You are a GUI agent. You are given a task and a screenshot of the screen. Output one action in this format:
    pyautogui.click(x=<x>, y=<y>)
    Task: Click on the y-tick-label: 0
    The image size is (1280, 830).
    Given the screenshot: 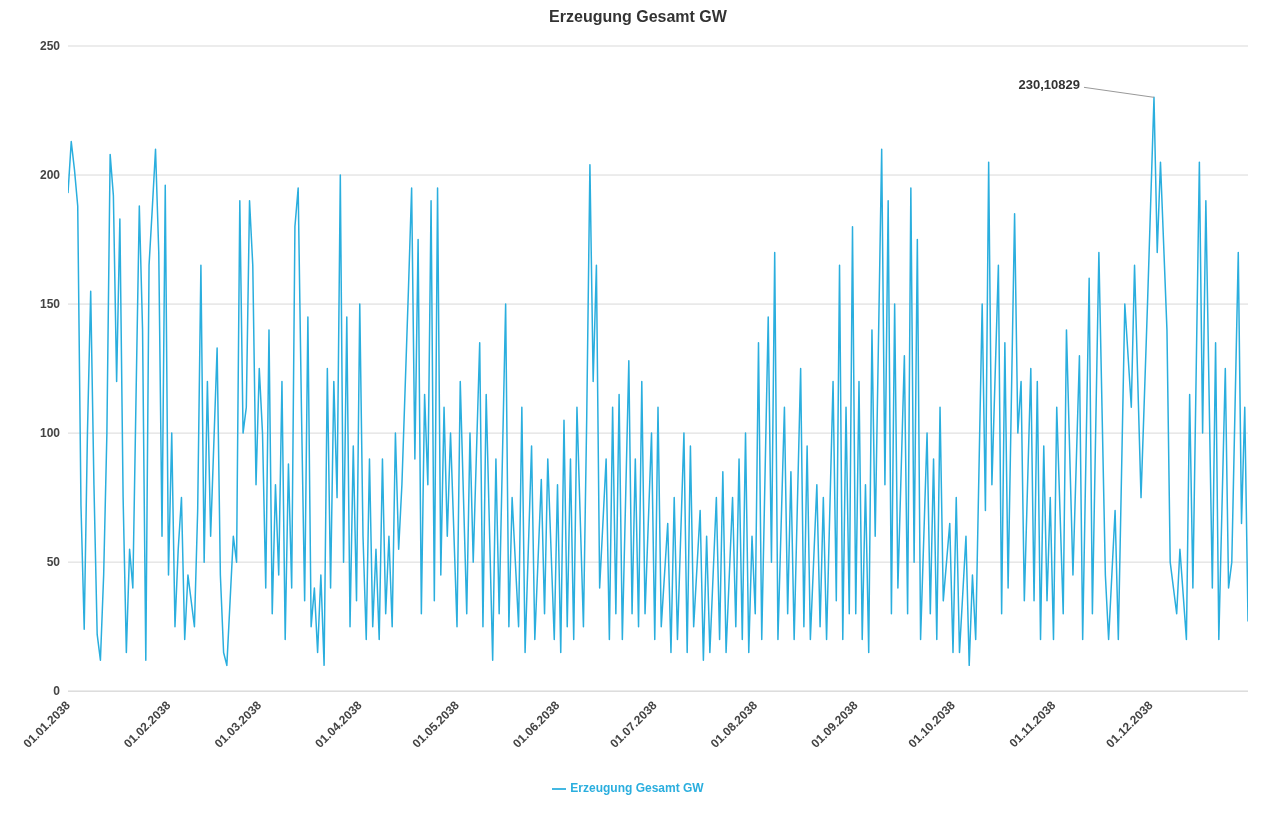 What is the action you would take?
    pyautogui.click(x=57, y=691)
    